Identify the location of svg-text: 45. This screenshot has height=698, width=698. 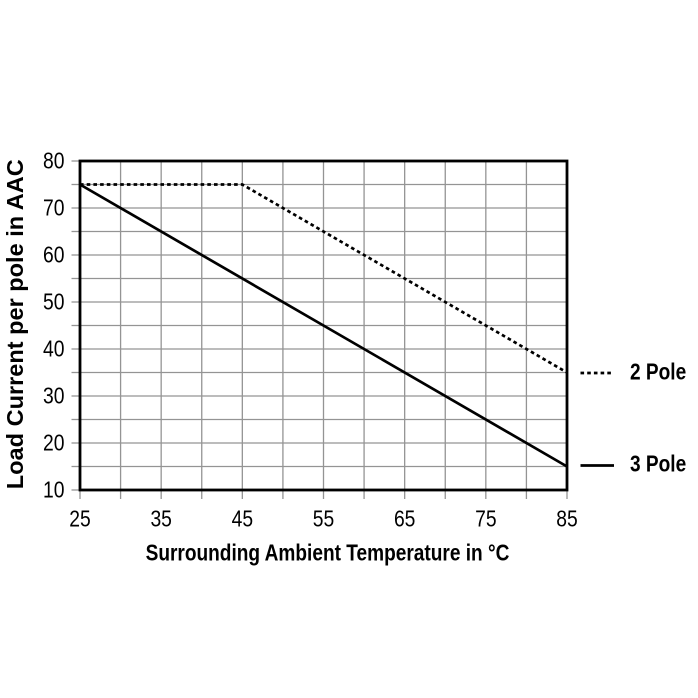
(242, 519).